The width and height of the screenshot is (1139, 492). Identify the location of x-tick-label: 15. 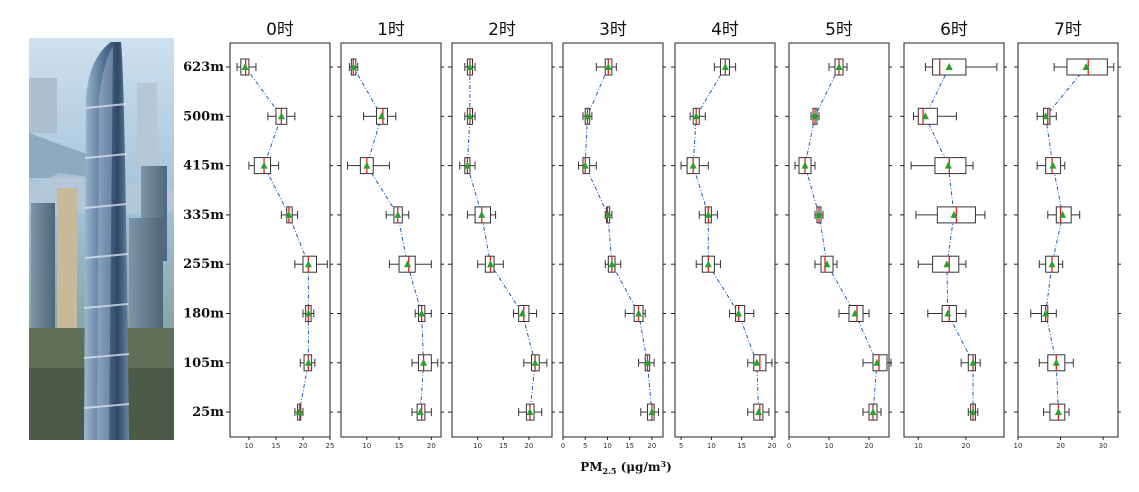
(741, 446).